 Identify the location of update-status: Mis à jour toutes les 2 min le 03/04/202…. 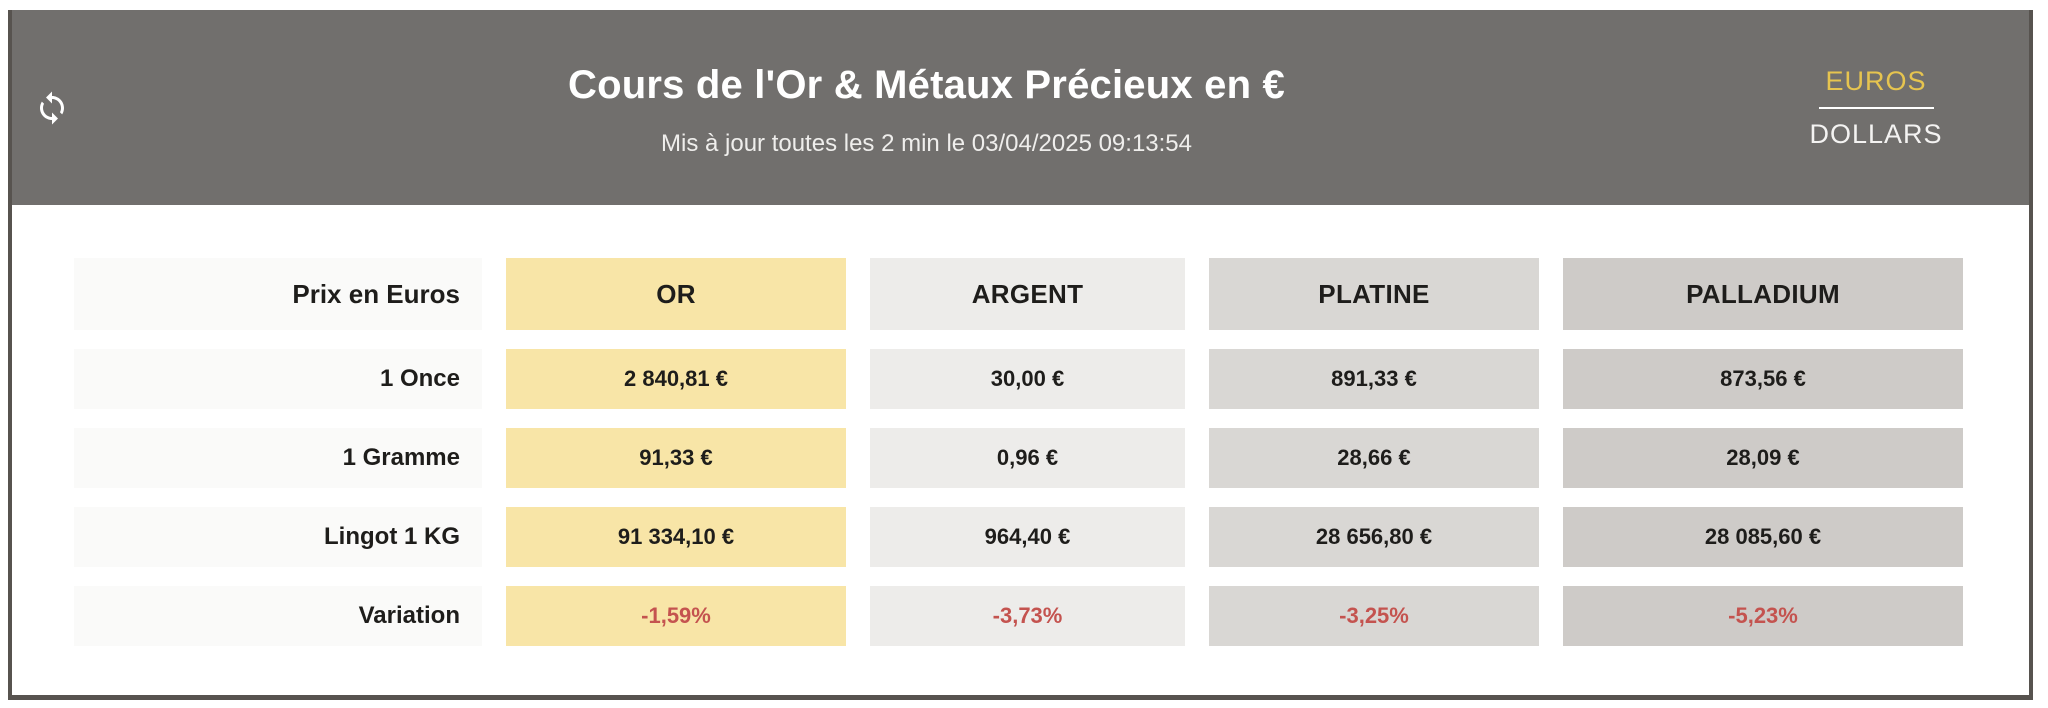
(926, 143).